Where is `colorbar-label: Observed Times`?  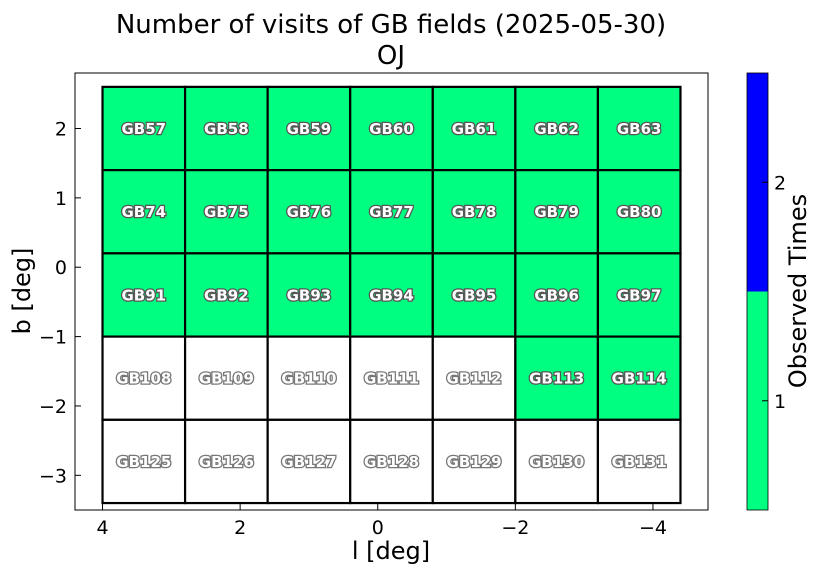
colorbar-label: Observed Times is located at coordinates (798, 291).